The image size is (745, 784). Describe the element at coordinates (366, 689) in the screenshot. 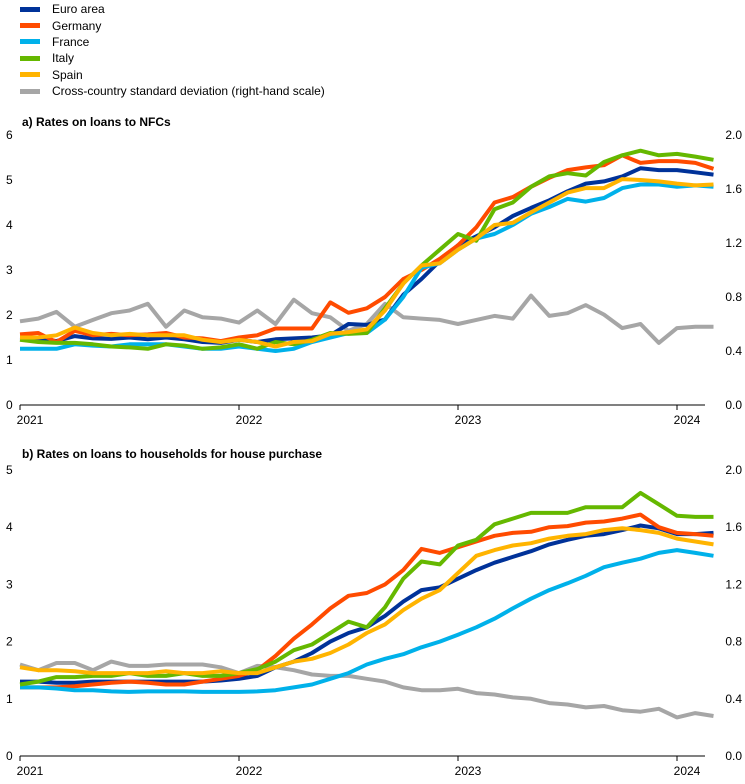

I see `series-line-cross-country` at that location.